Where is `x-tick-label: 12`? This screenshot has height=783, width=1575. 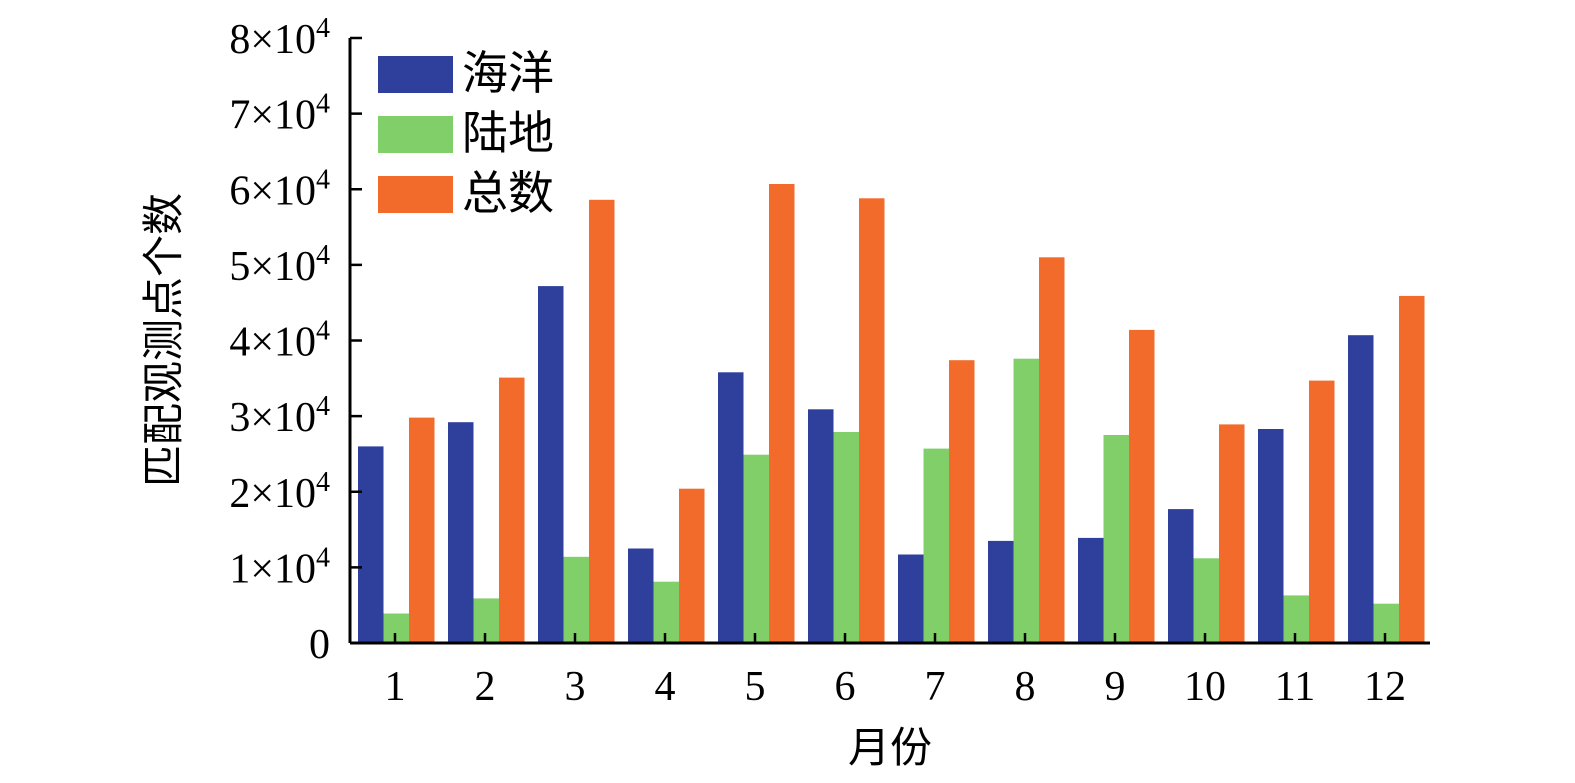 x-tick-label: 12 is located at coordinates (1385, 687).